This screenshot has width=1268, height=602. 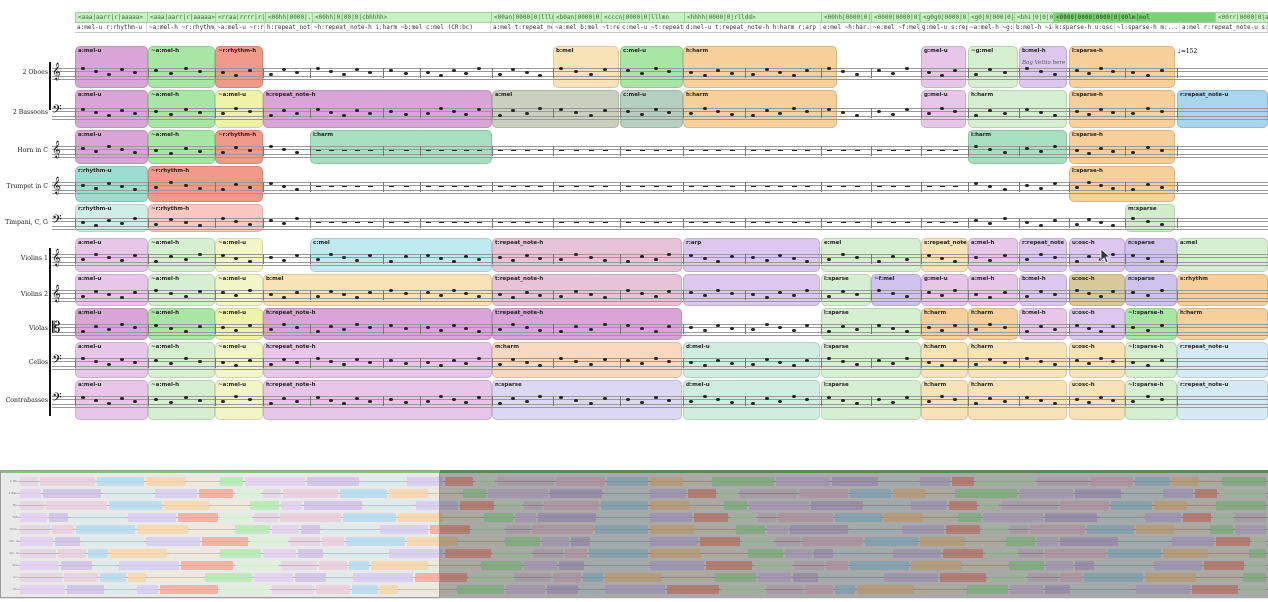 I want to click on pattern-block: t:repeat_note-h, so click(x=587, y=255).